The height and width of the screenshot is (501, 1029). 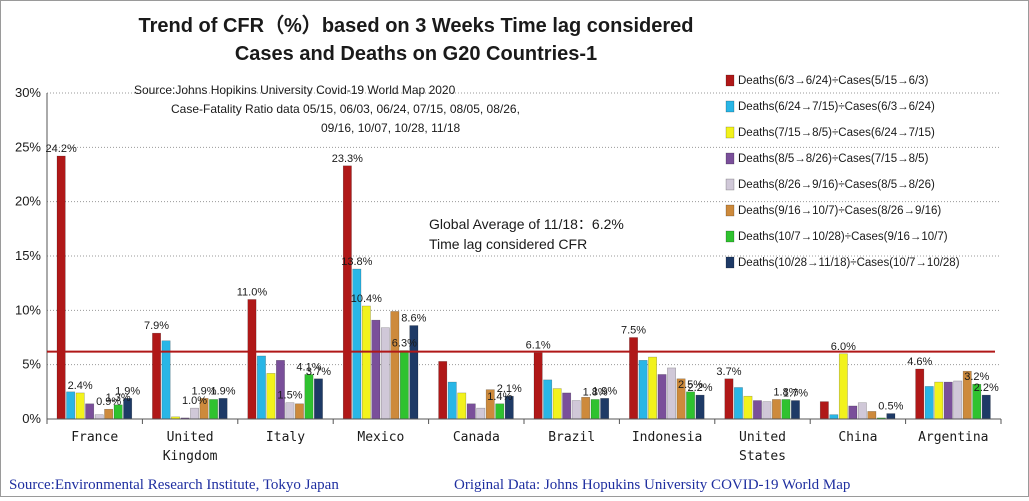 I want to click on data-label: 0.5%, so click(x=890, y=407).